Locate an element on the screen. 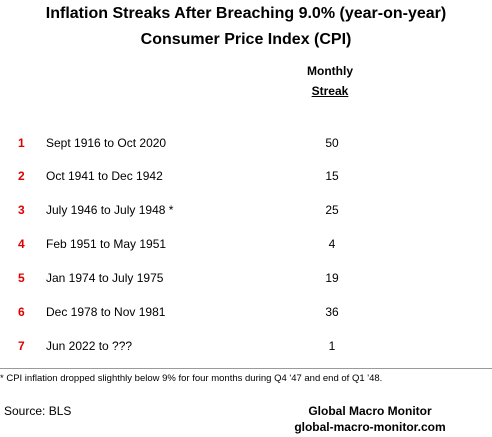 Image resolution: width=492 pixels, height=437 pixels. column-header-monthly: Monthly is located at coordinates (330, 71).